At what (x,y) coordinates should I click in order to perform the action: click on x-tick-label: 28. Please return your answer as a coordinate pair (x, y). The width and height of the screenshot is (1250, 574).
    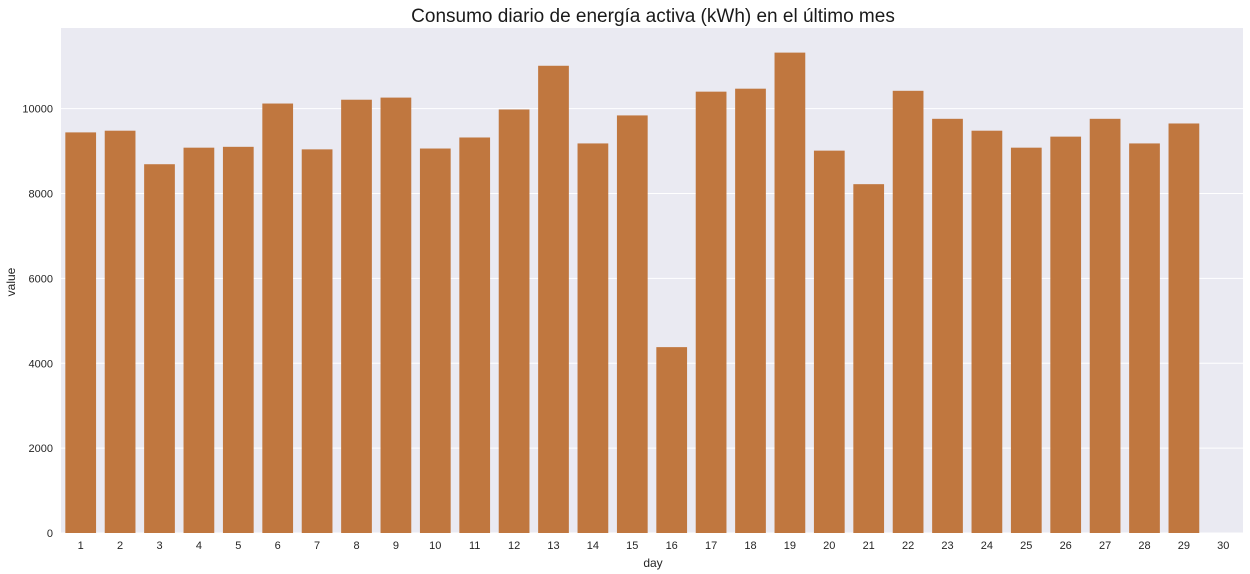
    Looking at the image, I should click on (1144, 546).